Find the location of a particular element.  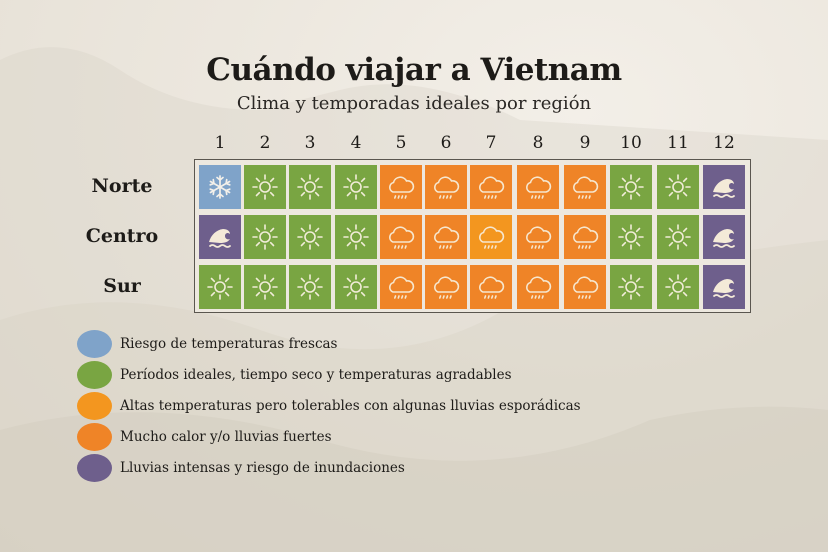

chart-title: Cuándo viajar a Vietnam is located at coordinates (414, 70).